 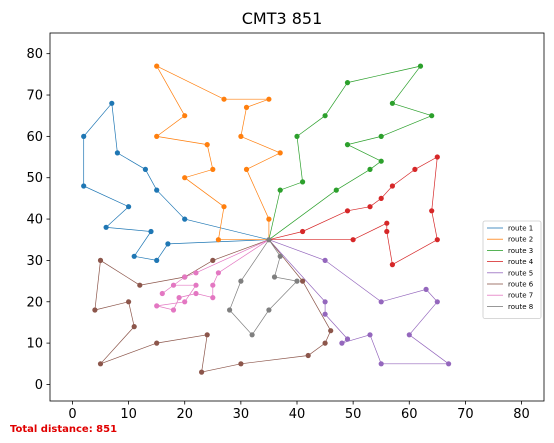 I want to click on y-tick-label: 0, so click(x=39, y=385).